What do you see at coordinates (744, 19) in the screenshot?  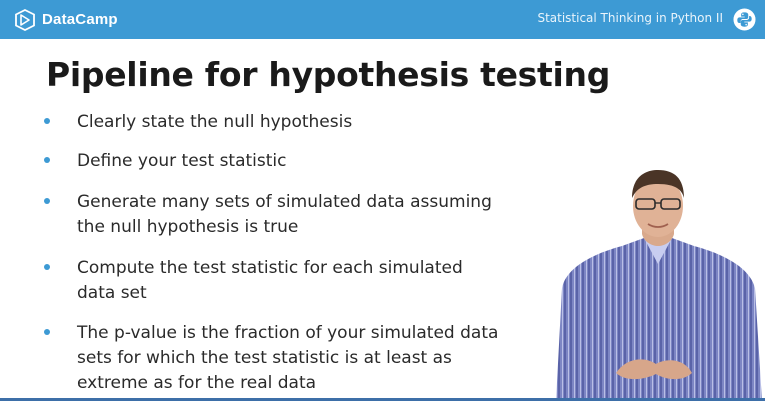 I see `python-logo-icon` at bounding box center [744, 19].